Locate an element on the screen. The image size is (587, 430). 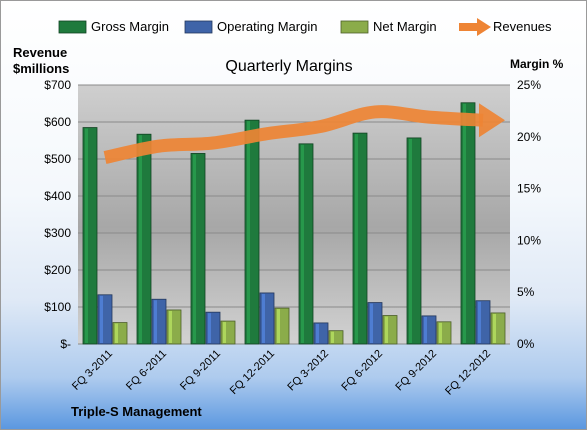
category-label: FQ 9-2012 is located at coordinates (416, 371).